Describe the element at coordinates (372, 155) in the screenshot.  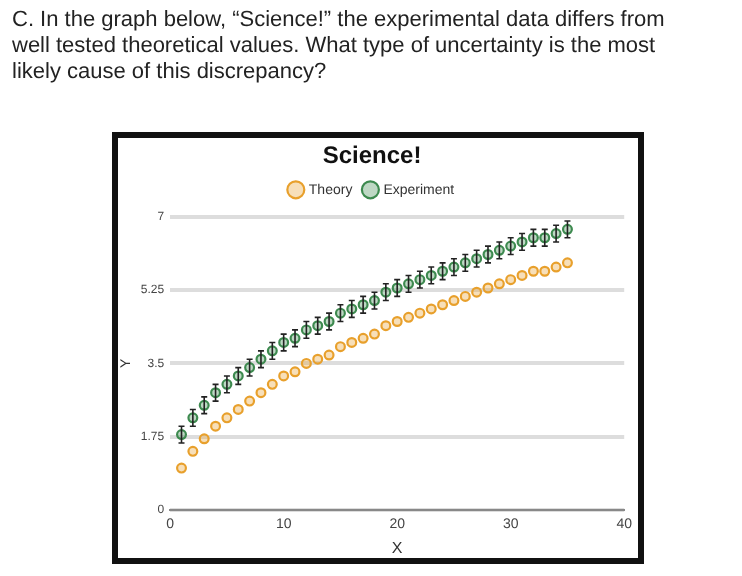
I see `chart-subtitle: Science!` at that location.